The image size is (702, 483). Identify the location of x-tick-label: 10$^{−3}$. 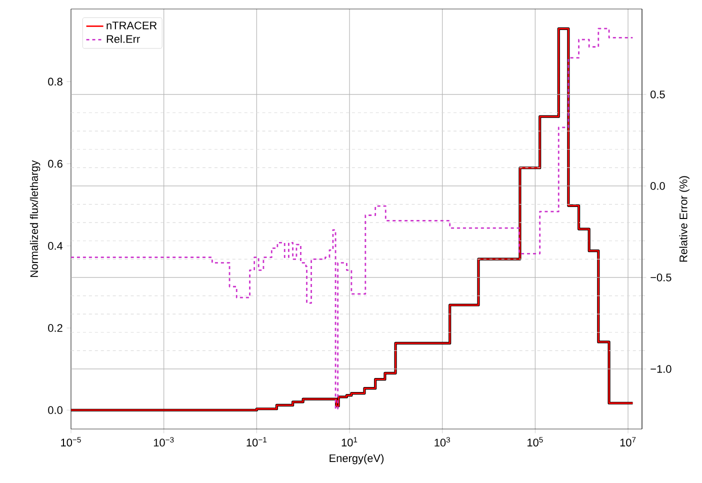
(164, 442).